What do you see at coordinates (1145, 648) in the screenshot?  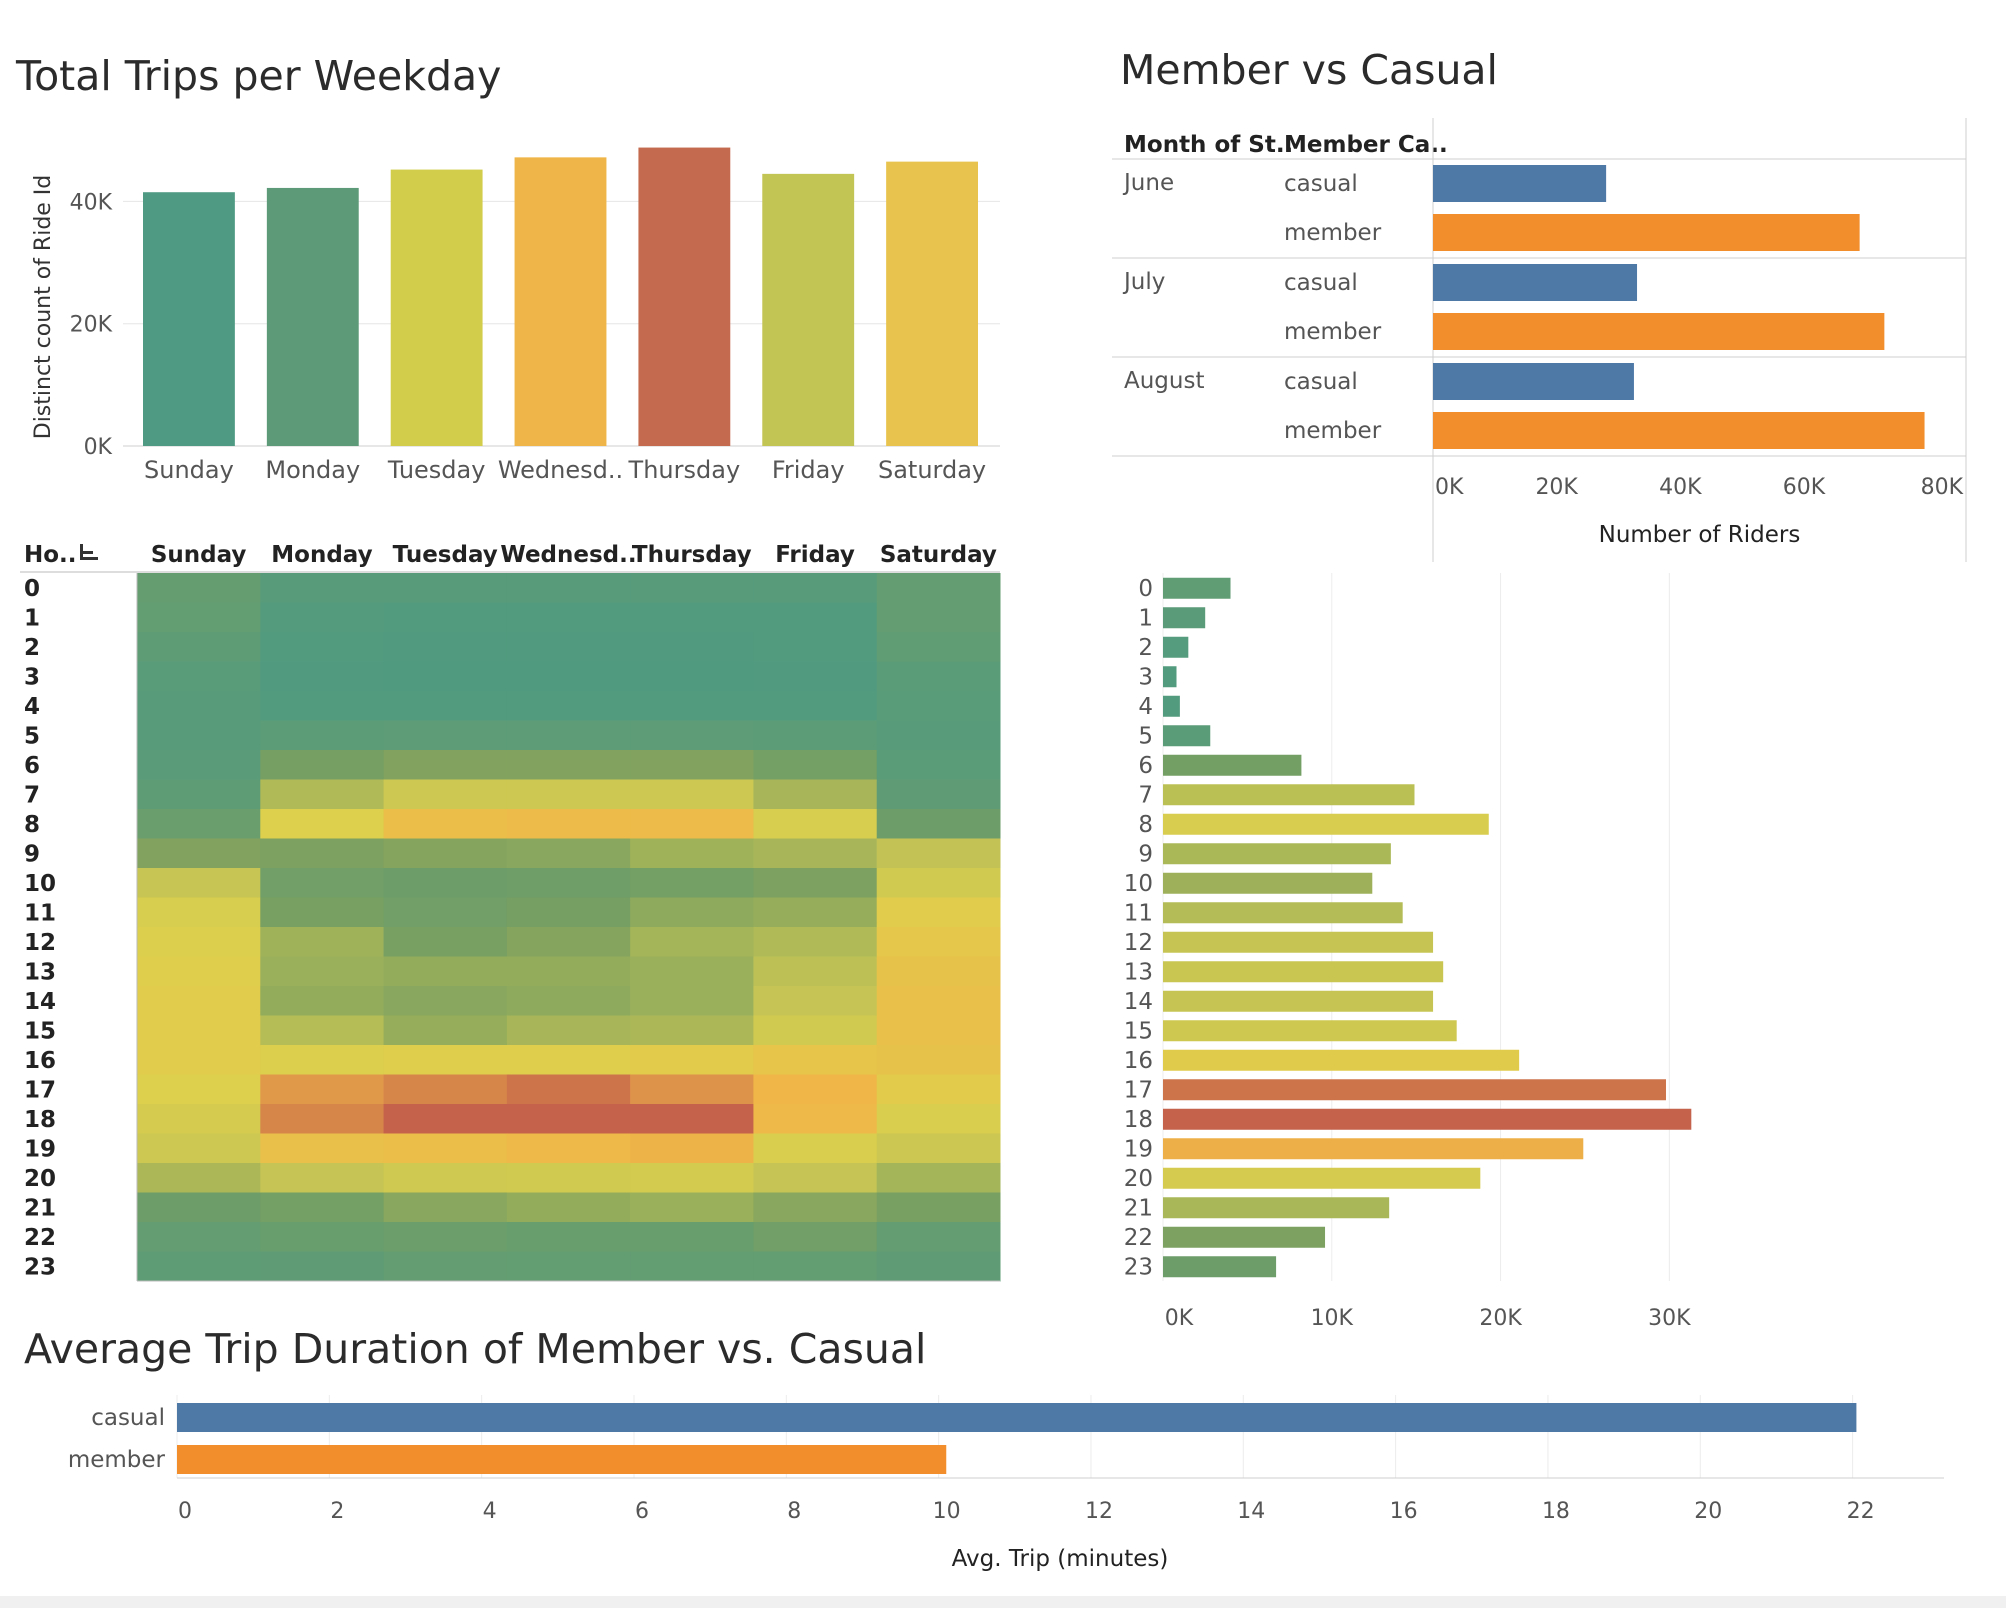 I see `hourly-y-tick-label: 2` at bounding box center [1145, 648].